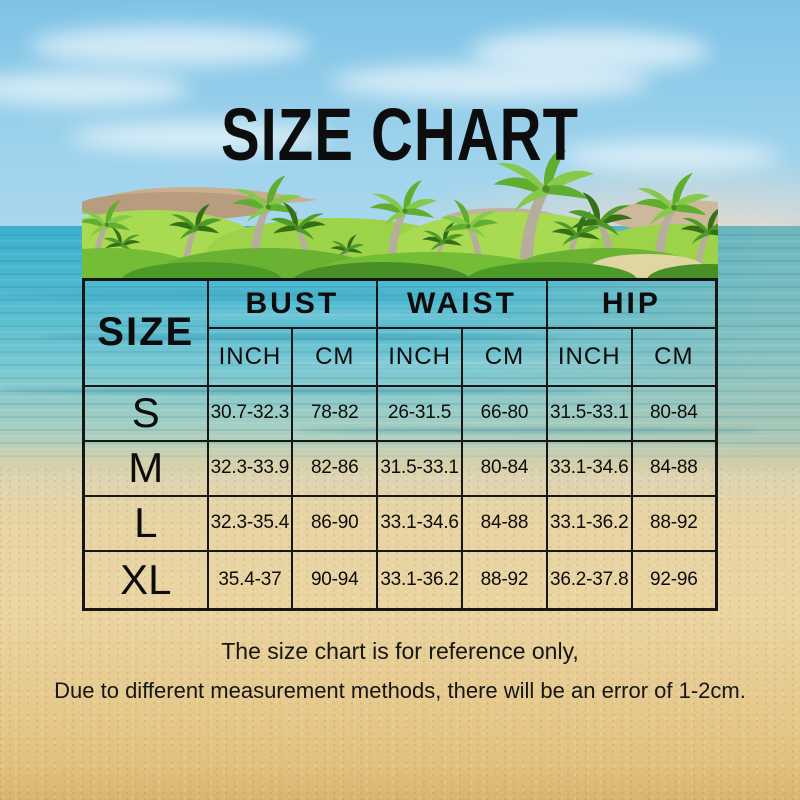 The width and height of the screenshot is (800, 800). I want to click on bust-inch-label: INCH, so click(250, 356).